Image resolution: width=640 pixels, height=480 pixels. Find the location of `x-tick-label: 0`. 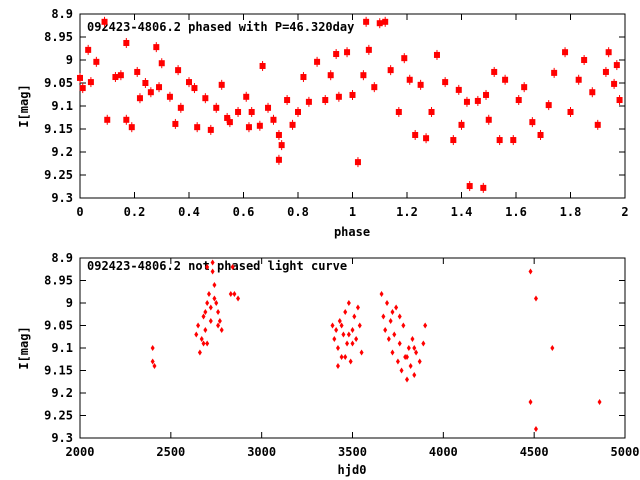

x-tick-label: 0 is located at coordinates (79, 212).